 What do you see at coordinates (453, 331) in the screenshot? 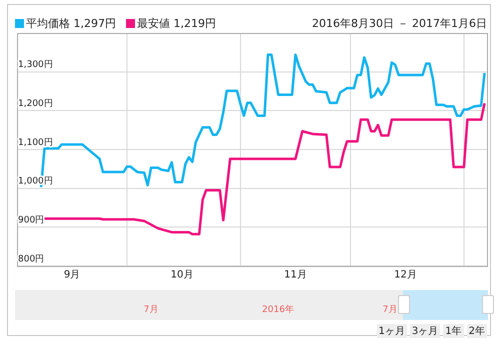
I see `text: 1年` at bounding box center [453, 331].